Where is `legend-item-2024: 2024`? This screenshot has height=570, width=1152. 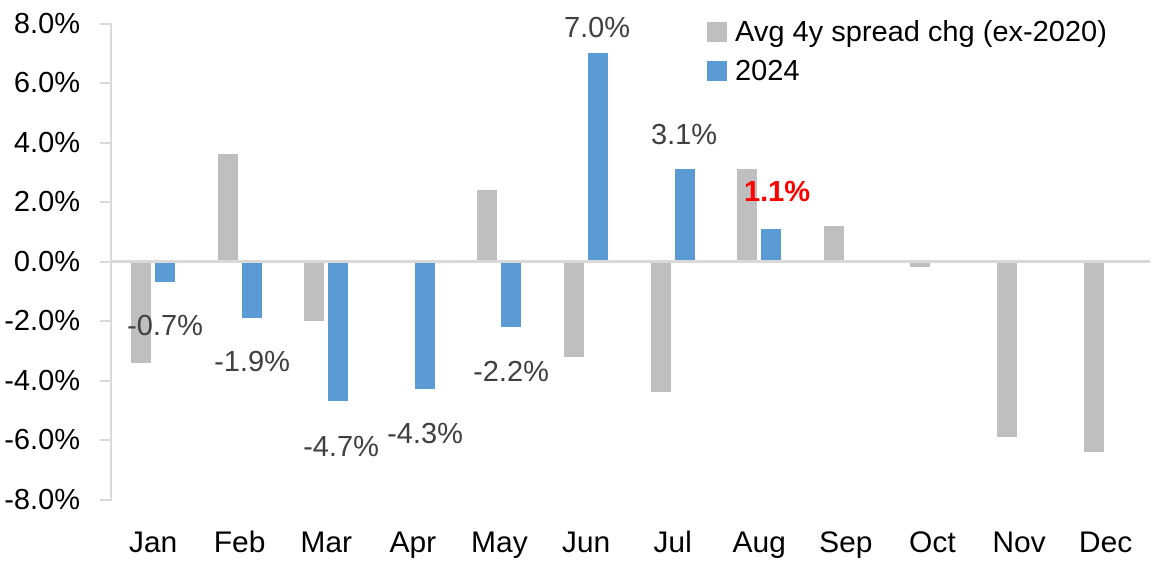
legend-item-2024: 2024 is located at coordinates (907, 70).